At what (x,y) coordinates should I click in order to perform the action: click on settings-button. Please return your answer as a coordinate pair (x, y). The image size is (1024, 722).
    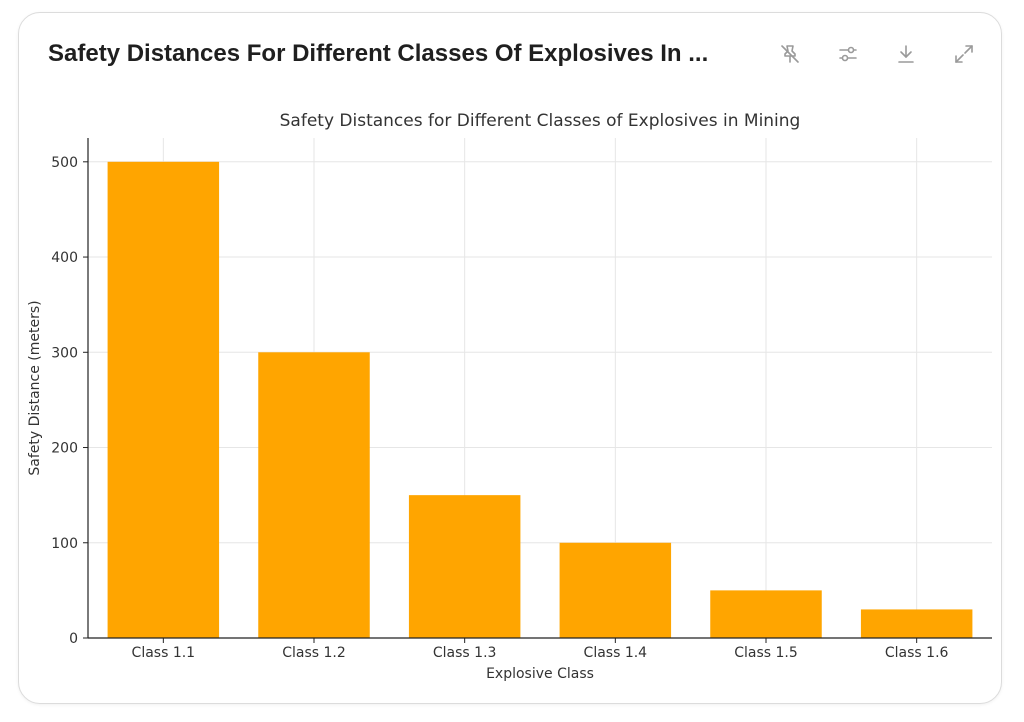
    Looking at the image, I should click on (848, 54).